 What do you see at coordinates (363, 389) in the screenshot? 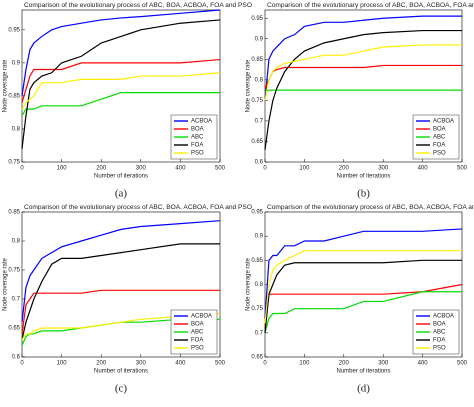
I see `caption: (d)` at bounding box center [363, 389].